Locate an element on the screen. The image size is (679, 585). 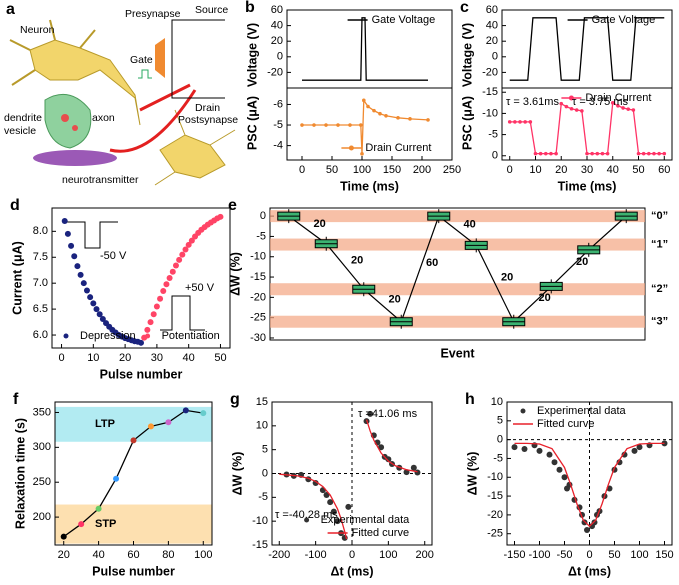
panel-label: e is located at coordinates (232, 205).